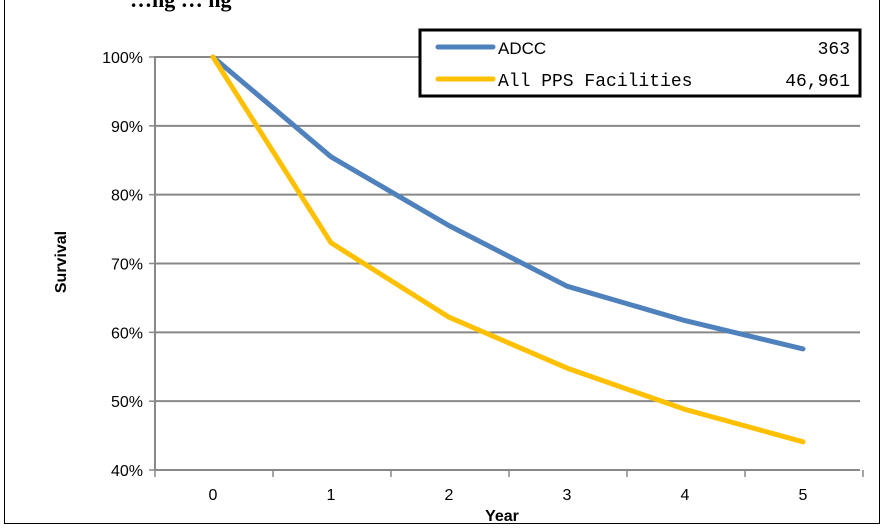 This screenshot has width=886, height=530. What do you see at coordinates (127, 471) in the screenshot?
I see `y-tick-label: 40%` at bounding box center [127, 471].